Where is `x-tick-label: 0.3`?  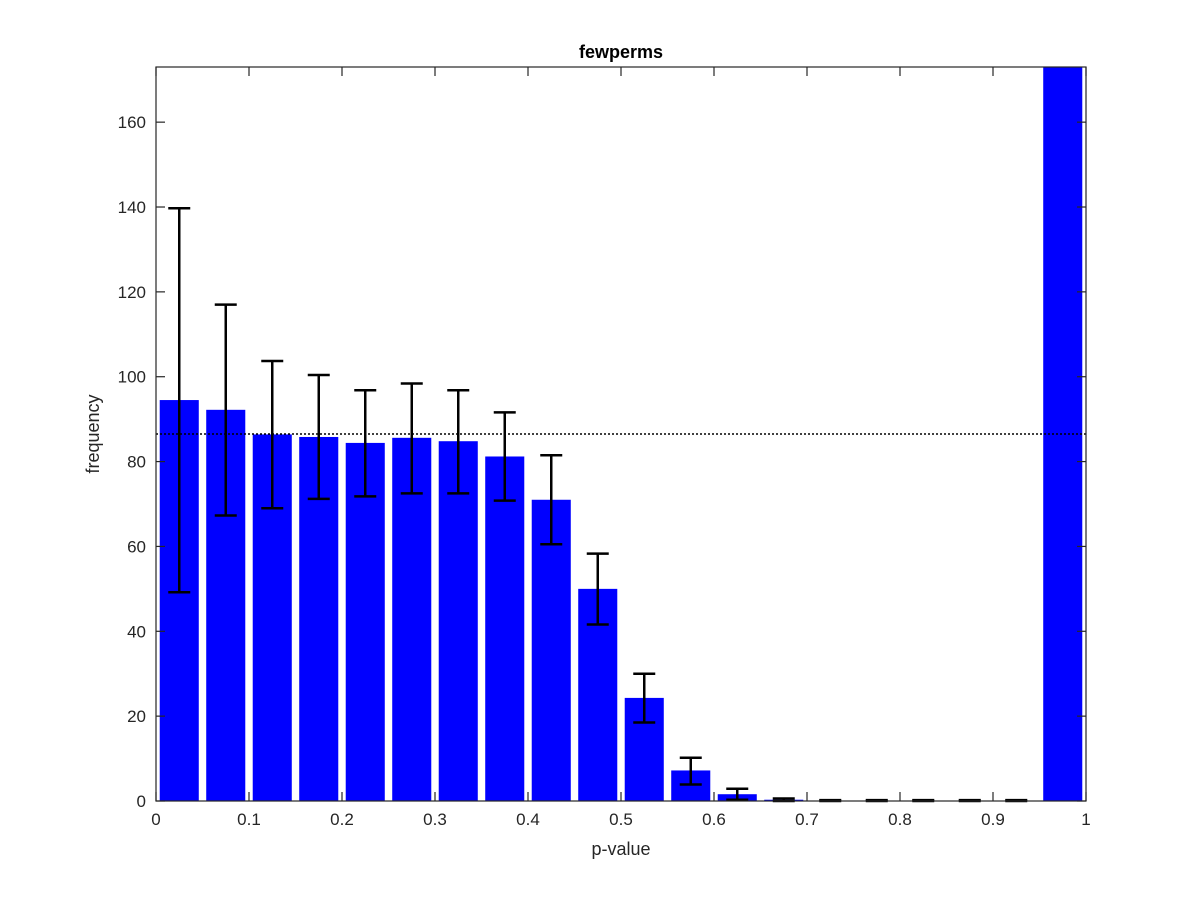
x-tick-label: 0.3 is located at coordinates (435, 819).